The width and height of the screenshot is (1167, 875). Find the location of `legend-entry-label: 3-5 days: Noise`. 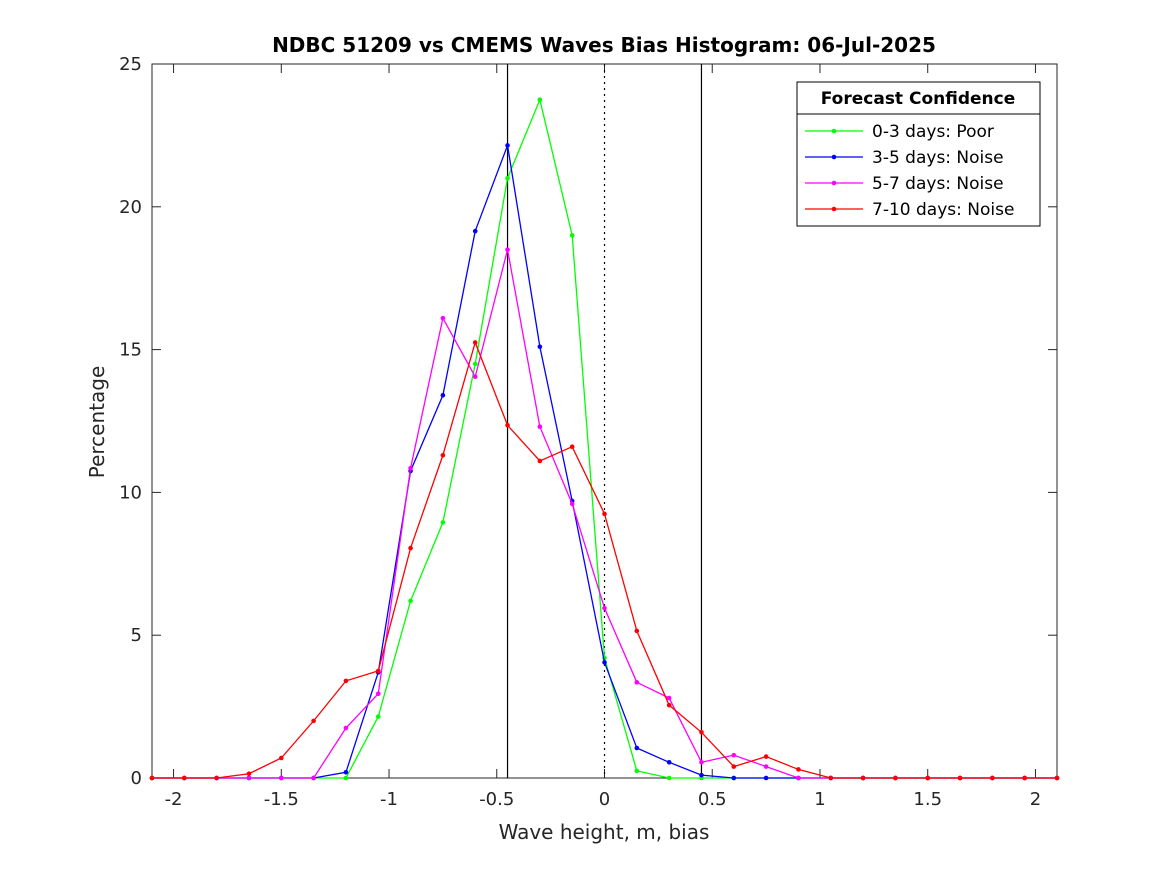

legend-entry-label: 3-5 days: Noise is located at coordinates (938, 158).